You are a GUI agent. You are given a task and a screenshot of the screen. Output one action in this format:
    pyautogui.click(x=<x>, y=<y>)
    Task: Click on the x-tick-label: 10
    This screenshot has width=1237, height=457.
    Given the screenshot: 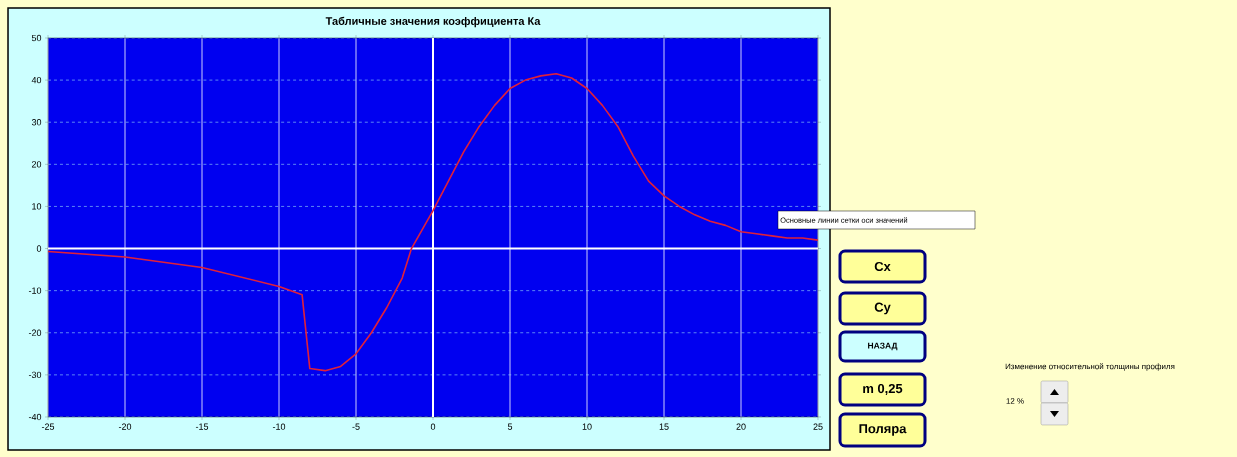 What is the action you would take?
    pyautogui.click(x=587, y=426)
    